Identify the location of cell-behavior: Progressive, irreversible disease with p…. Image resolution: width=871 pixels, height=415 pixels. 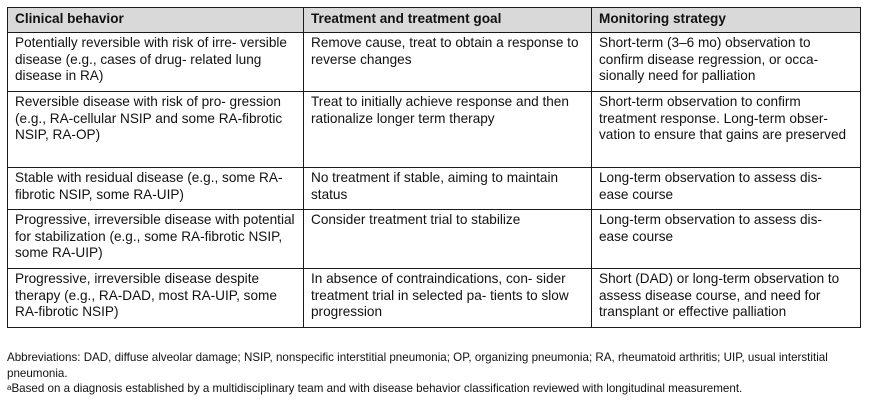
(155, 239).